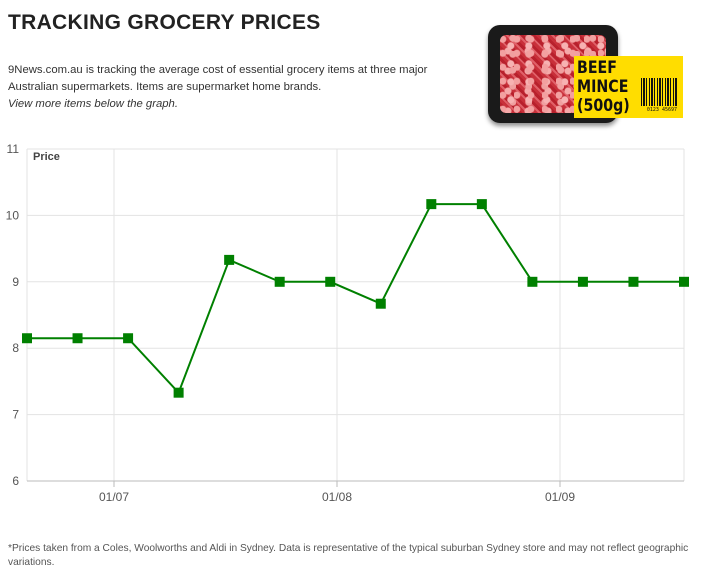  I want to click on beef-mince-package-icon: BEEF MINCE (500g) 0123 45697, so click(586, 74).